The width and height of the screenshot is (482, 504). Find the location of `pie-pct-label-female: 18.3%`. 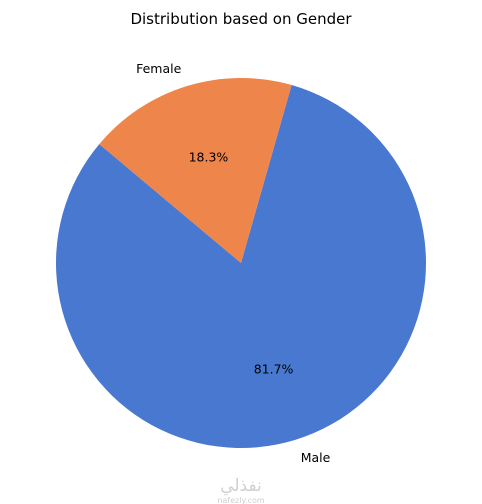

pie-pct-label-female: 18.3% is located at coordinates (209, 156).